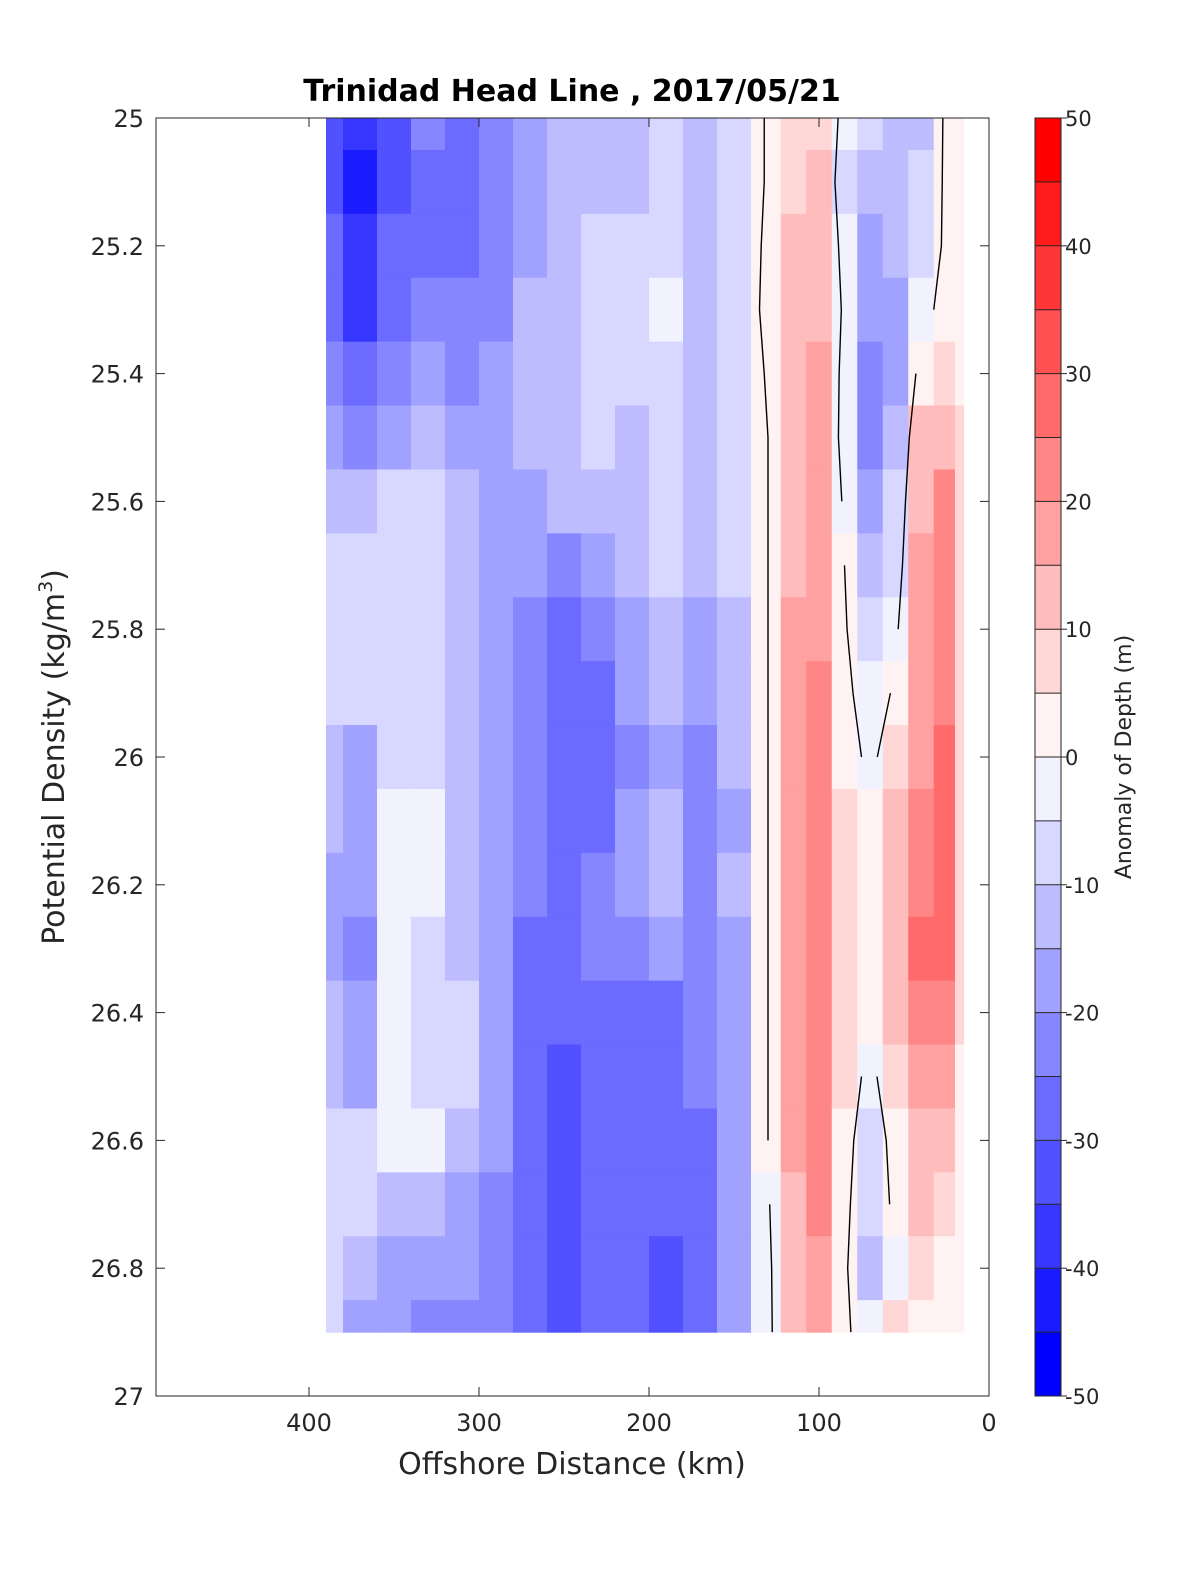 The image size is (1200, 1575). Describe the element at coordinates (128, 758) in the screenshot. I see `y-tick-label: 26` at that location.